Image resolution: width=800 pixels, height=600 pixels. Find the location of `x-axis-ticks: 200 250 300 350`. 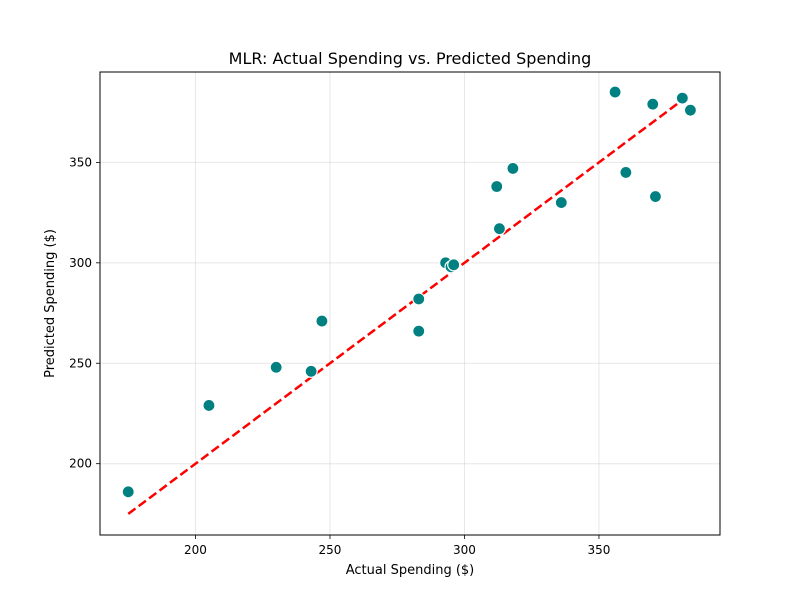

x-axis-ticks: 200 250 300 350 is located at coordinates (397, 546).